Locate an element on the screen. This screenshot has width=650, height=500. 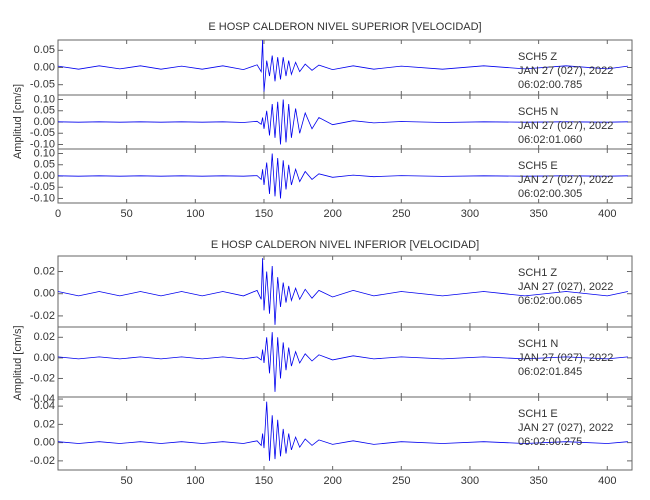
time-label: 06:02:01.845 is located at coordinates (550, 372).